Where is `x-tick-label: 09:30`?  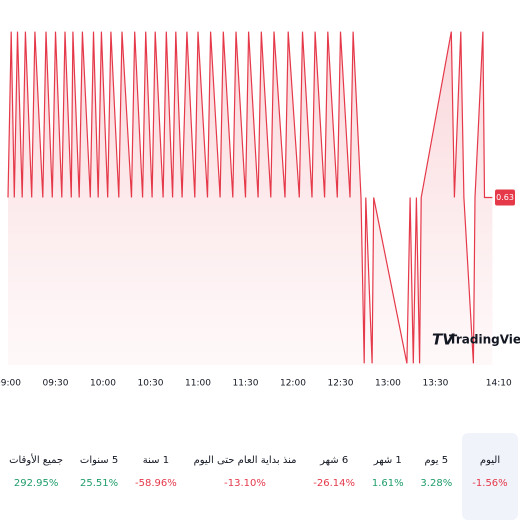
x-tick-label: 09:30 is located at coordinates (56, 384).